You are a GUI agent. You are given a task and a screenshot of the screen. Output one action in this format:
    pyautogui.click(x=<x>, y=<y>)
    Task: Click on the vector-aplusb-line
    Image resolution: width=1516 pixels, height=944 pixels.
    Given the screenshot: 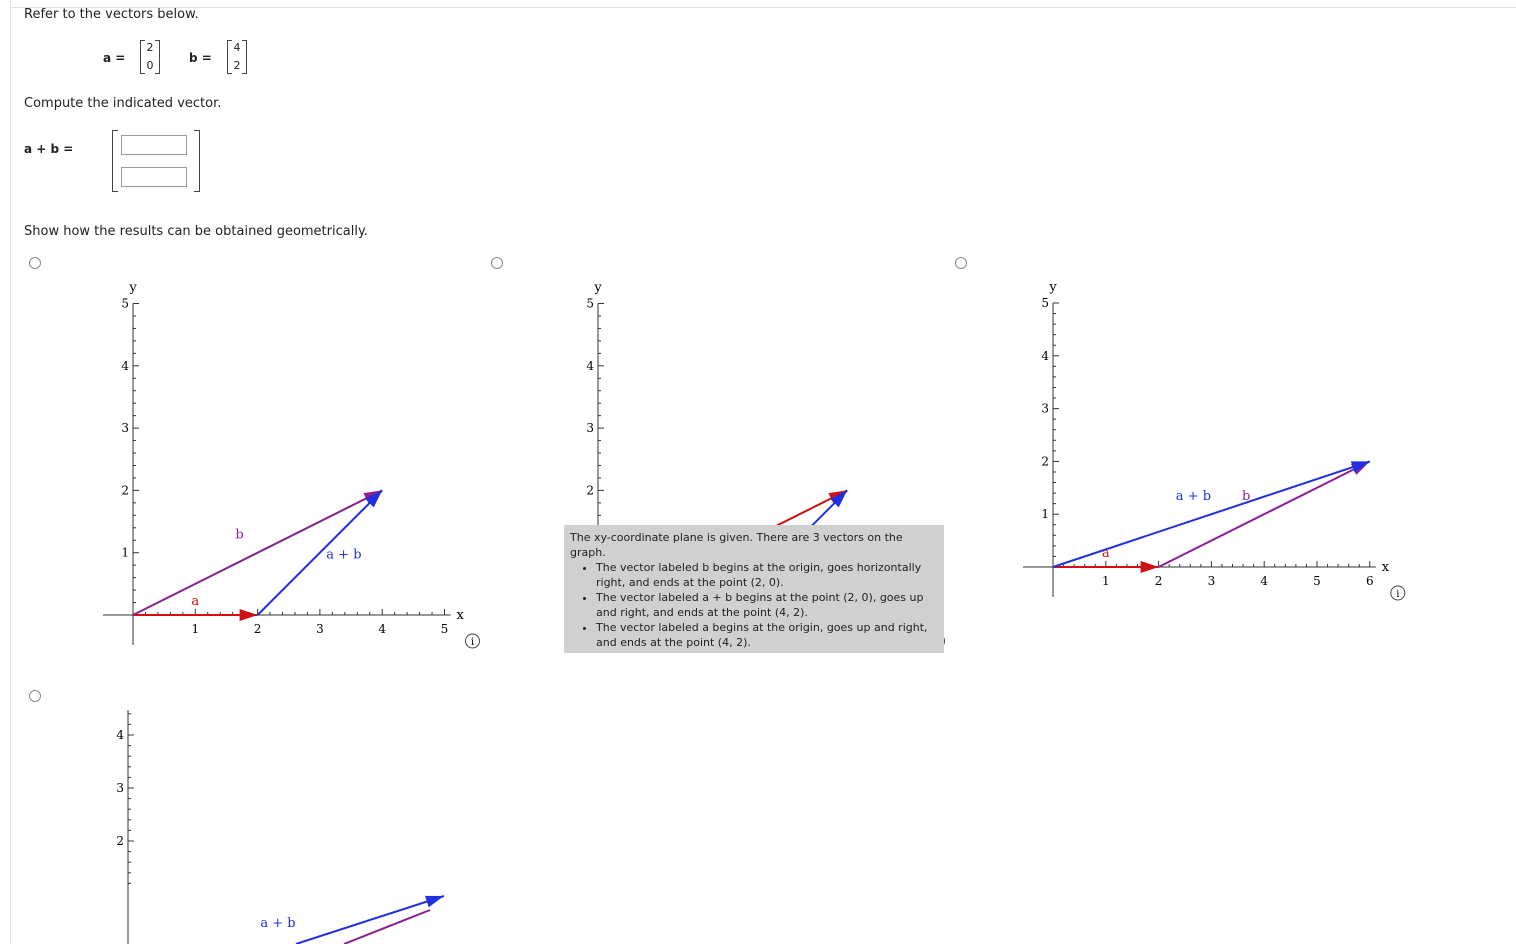 What is the action you would take?
    pyautogui.click(x=370, y=919)
    